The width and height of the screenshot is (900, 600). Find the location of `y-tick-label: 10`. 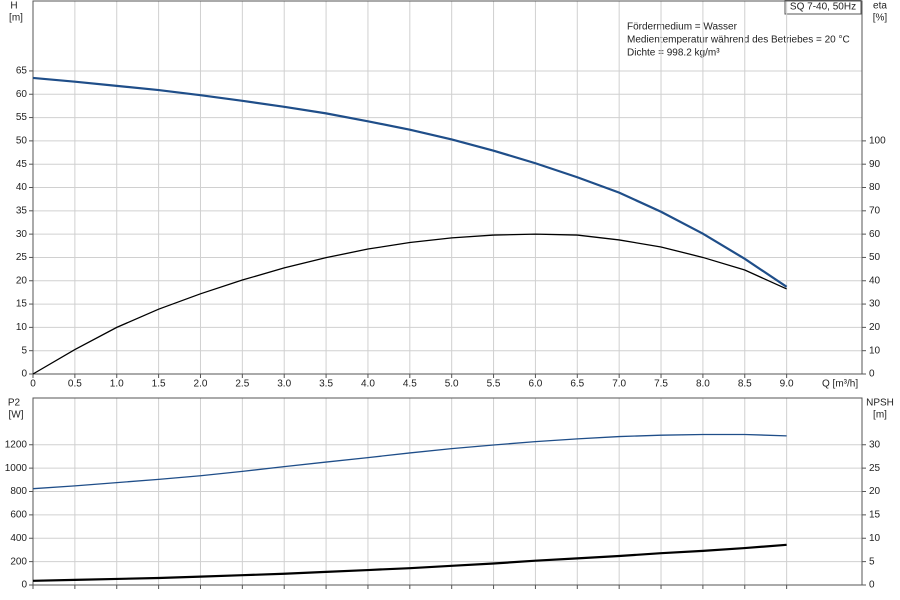

y-tick-label: 10 is located at coordinates (22, 327).